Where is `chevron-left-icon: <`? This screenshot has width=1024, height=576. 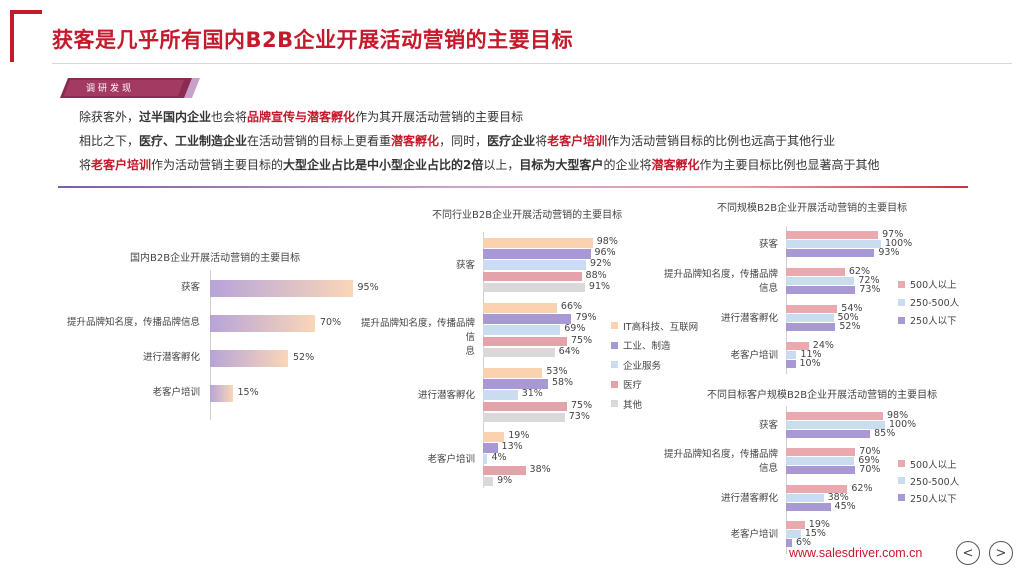 chevron-left-icon: < is located at coordinates (968, 553).